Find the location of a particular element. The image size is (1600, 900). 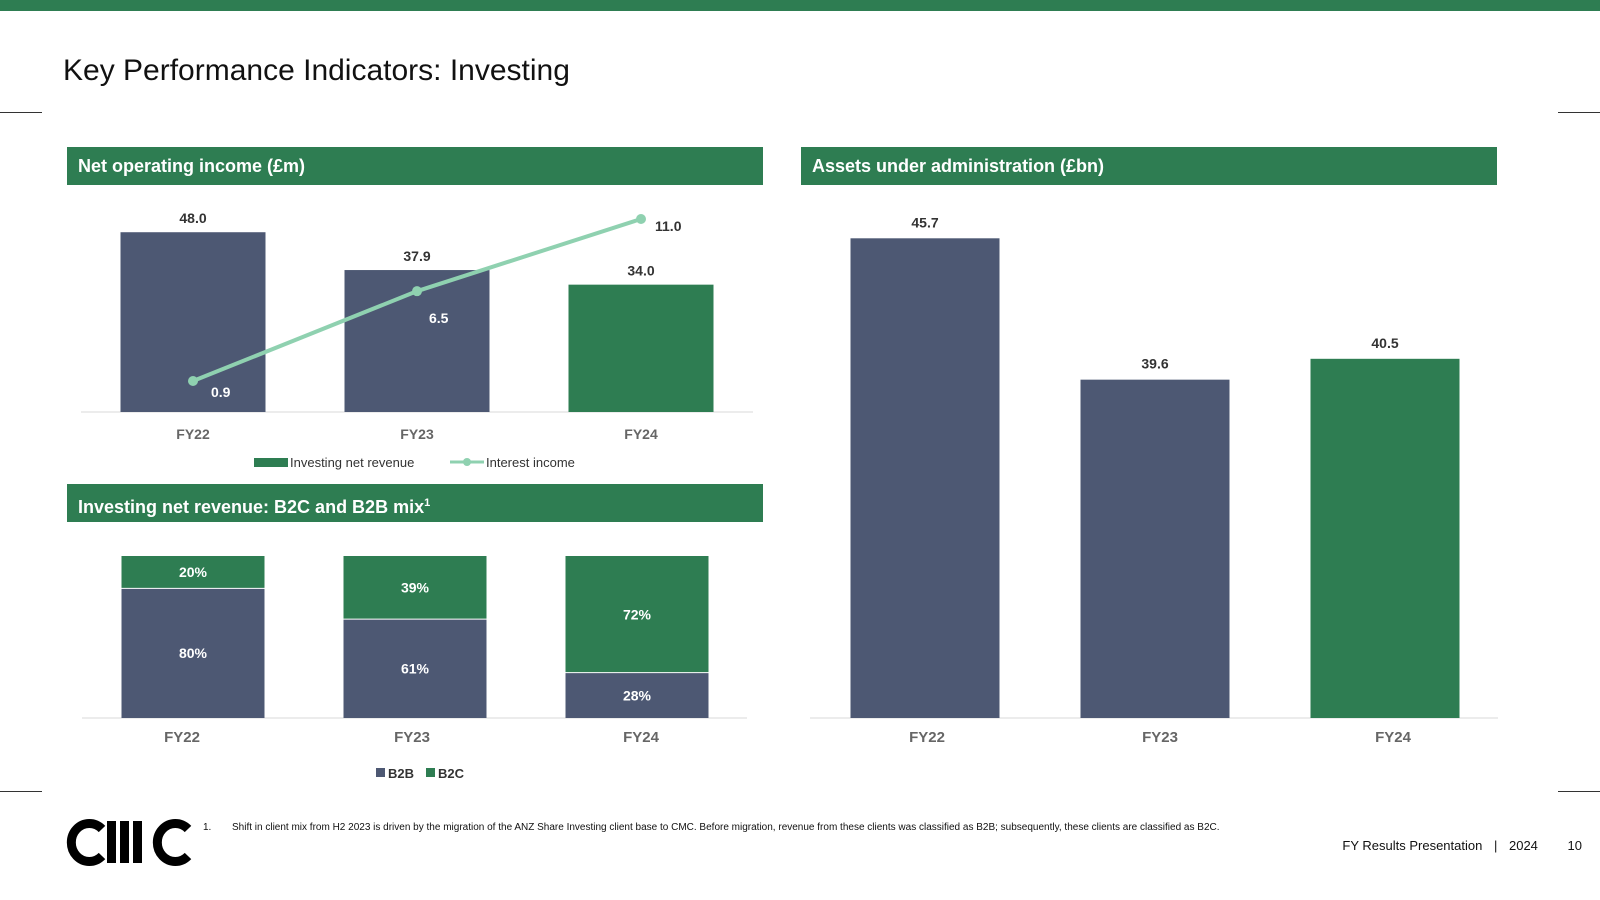

aua-bar-fy24 is located at coordinates (1385, 538).